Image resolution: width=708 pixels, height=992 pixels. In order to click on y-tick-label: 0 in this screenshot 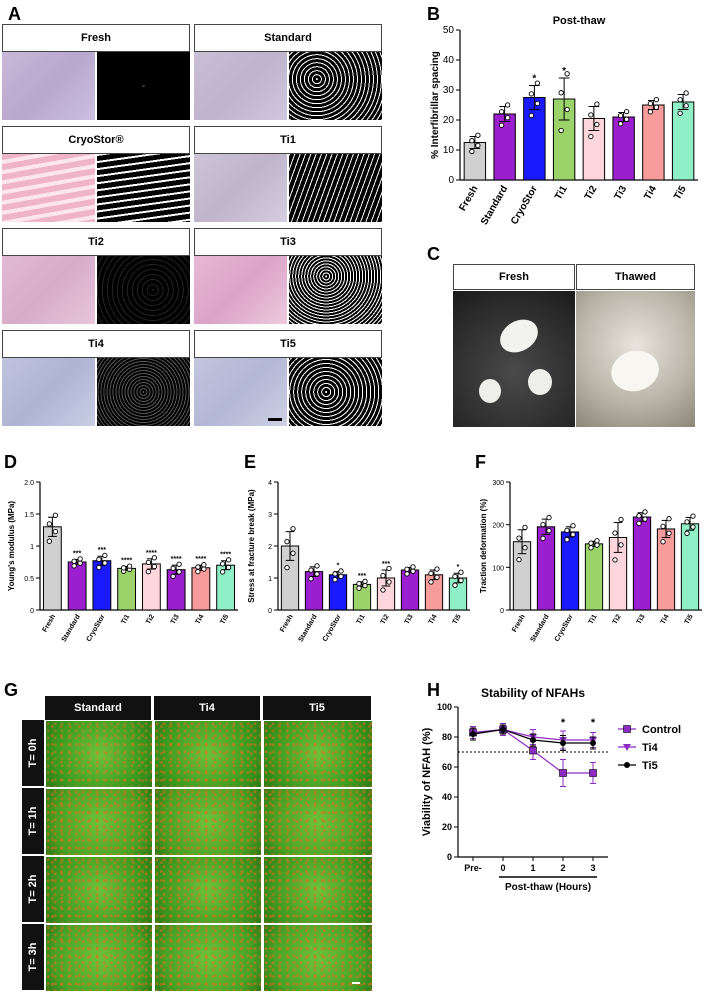, I will do `click(32, 611)`.